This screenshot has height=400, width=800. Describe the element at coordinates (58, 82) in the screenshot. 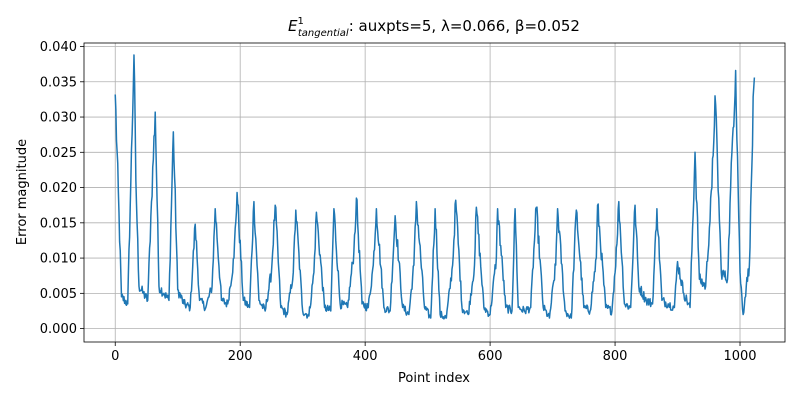

I see `y-tick-label: 0.035` at that location.